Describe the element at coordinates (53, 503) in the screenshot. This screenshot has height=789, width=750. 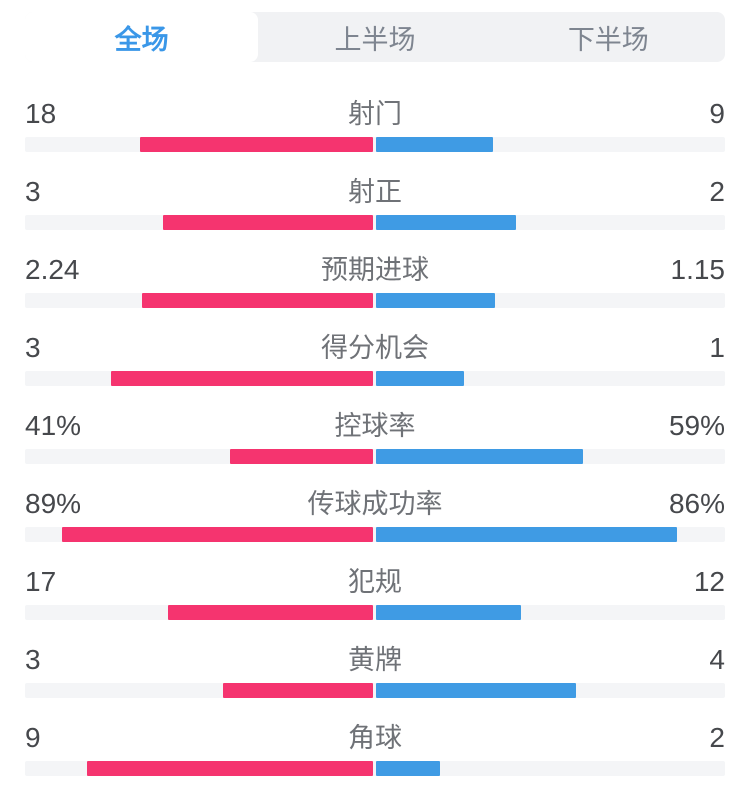
I see `stat-left-value: 89%` at that location.